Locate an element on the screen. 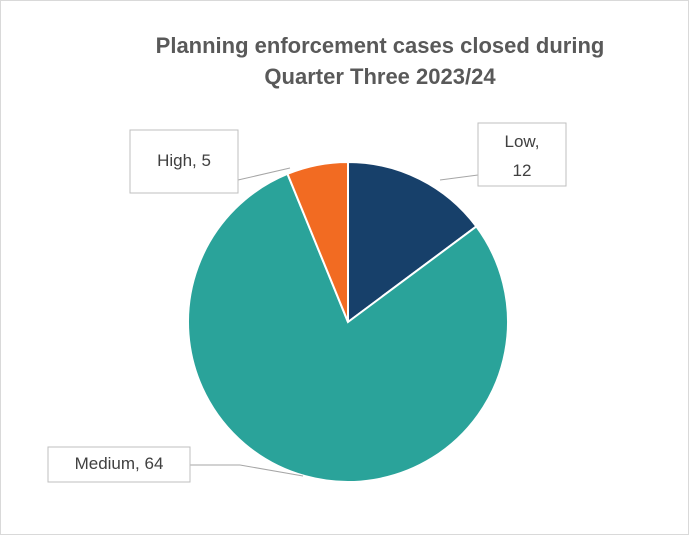 The image size is (689, 535). data-label: High, 5 is located at coordinates (184, 160).